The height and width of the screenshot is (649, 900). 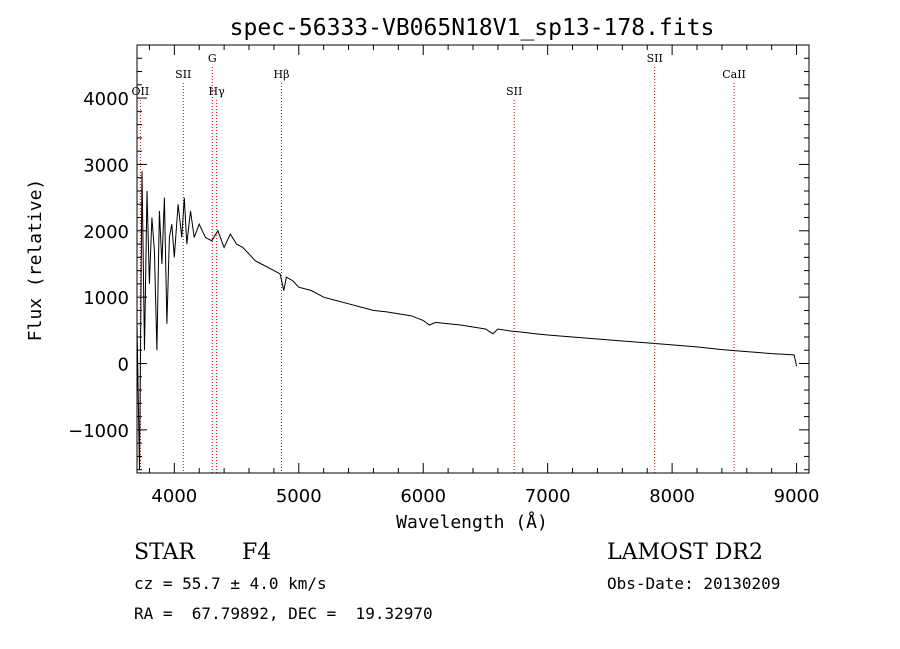 What do you see at coordinates (174, 496) in the screenshot?
I see `x-tick-label: 4000` at bounding box center [174, 496].